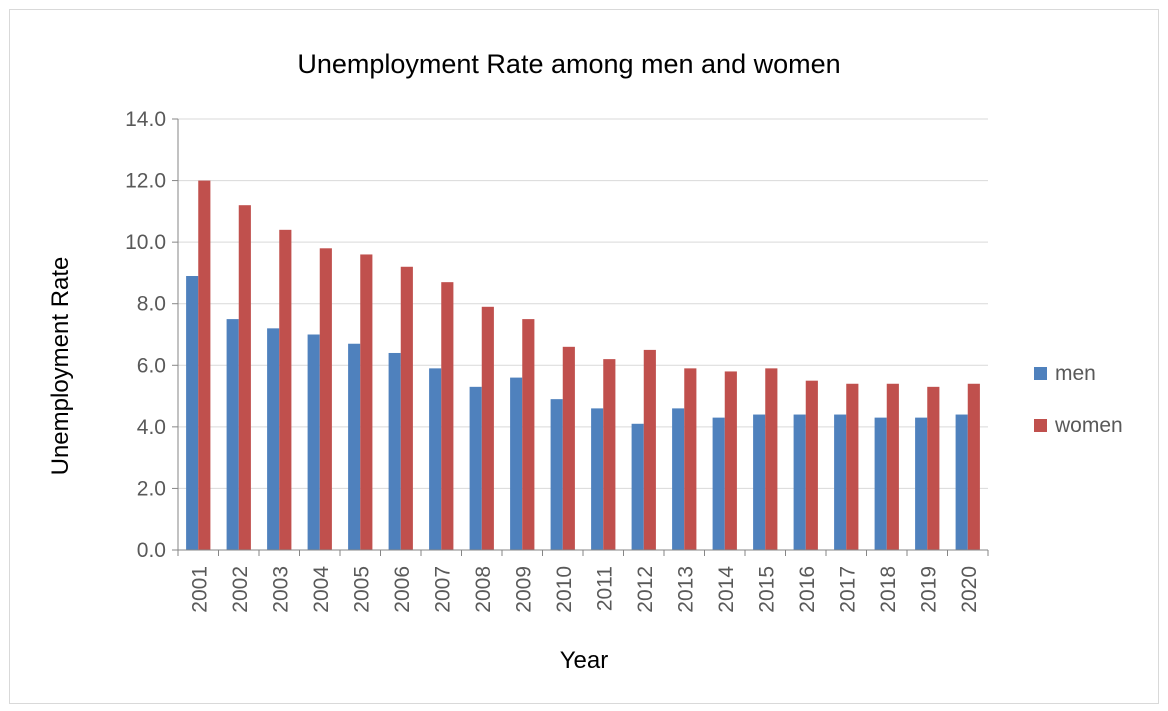 This screenshot has width=1168, height=711. What do you see at coordinates (523, 589) in the screenshot?
I see `x-tick-label: 2009` at bounding box center [523, 589].